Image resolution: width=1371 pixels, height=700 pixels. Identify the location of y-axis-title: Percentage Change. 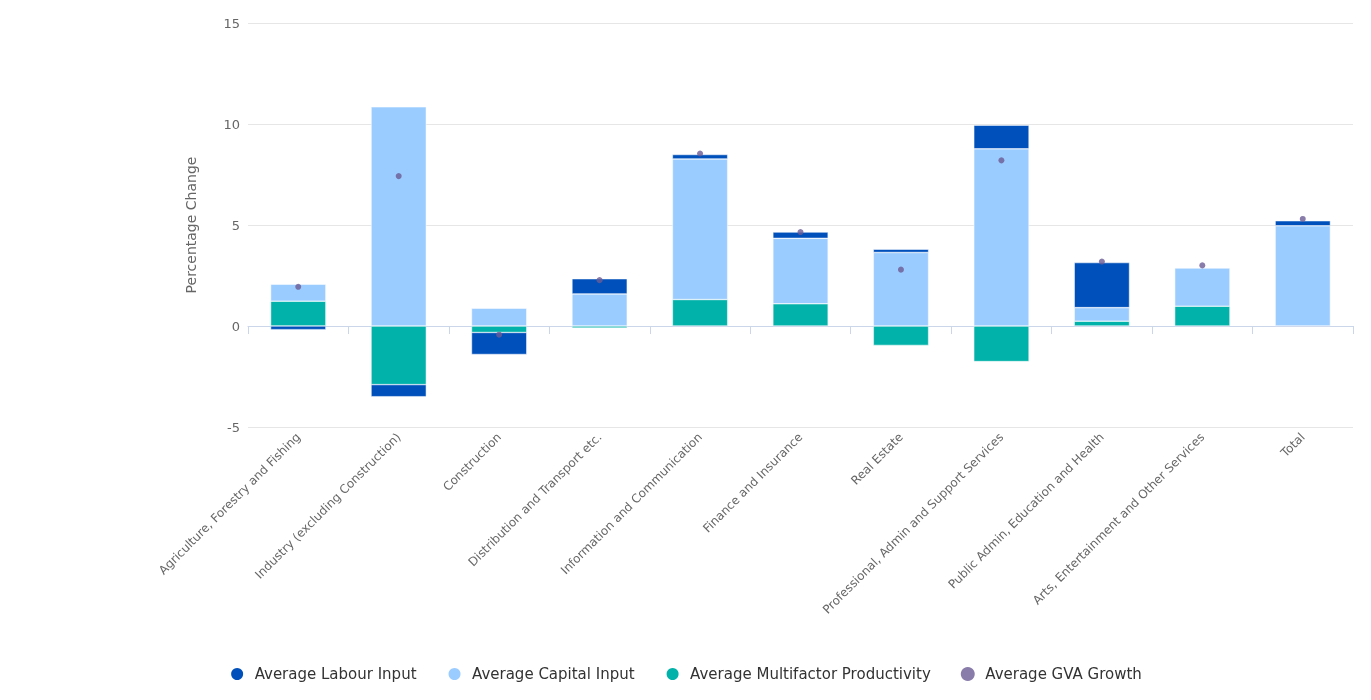
(191, 225).